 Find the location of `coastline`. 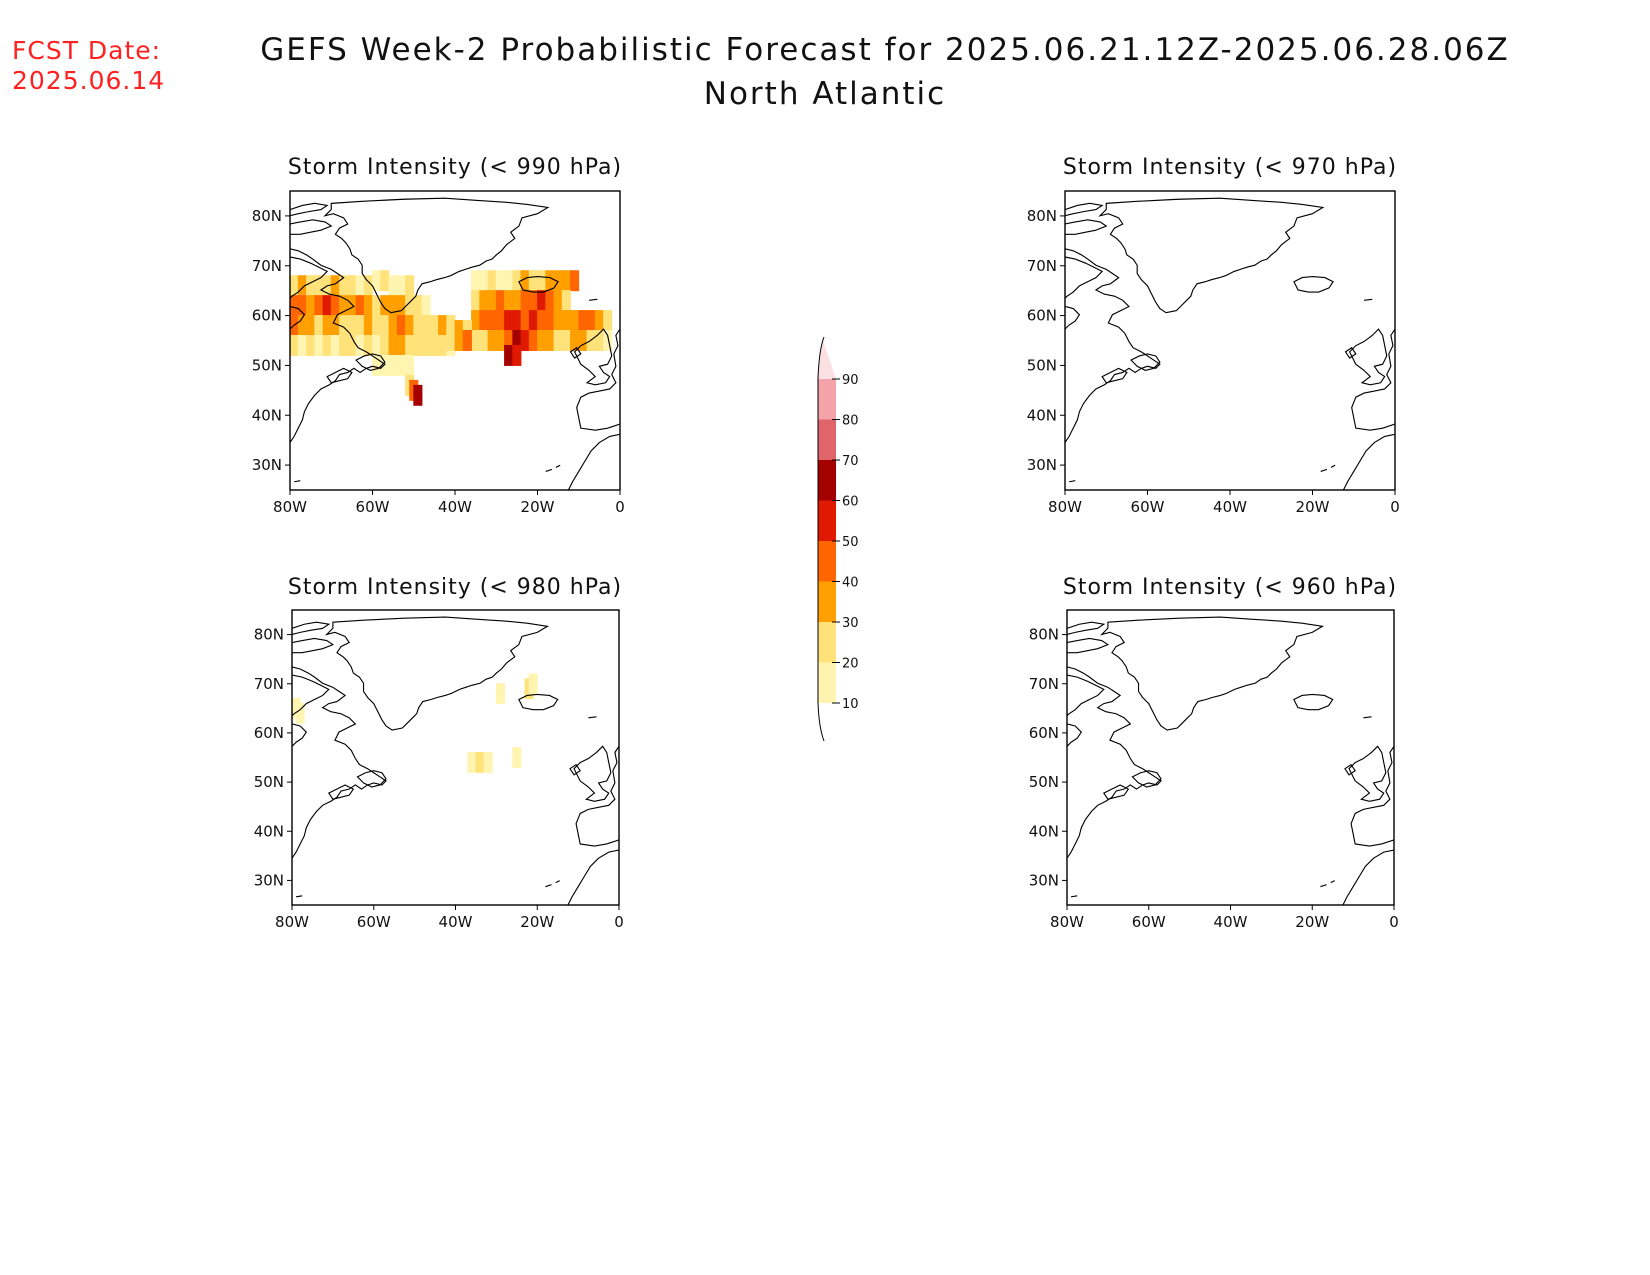

coastline is located at coordinates (1230, 343).